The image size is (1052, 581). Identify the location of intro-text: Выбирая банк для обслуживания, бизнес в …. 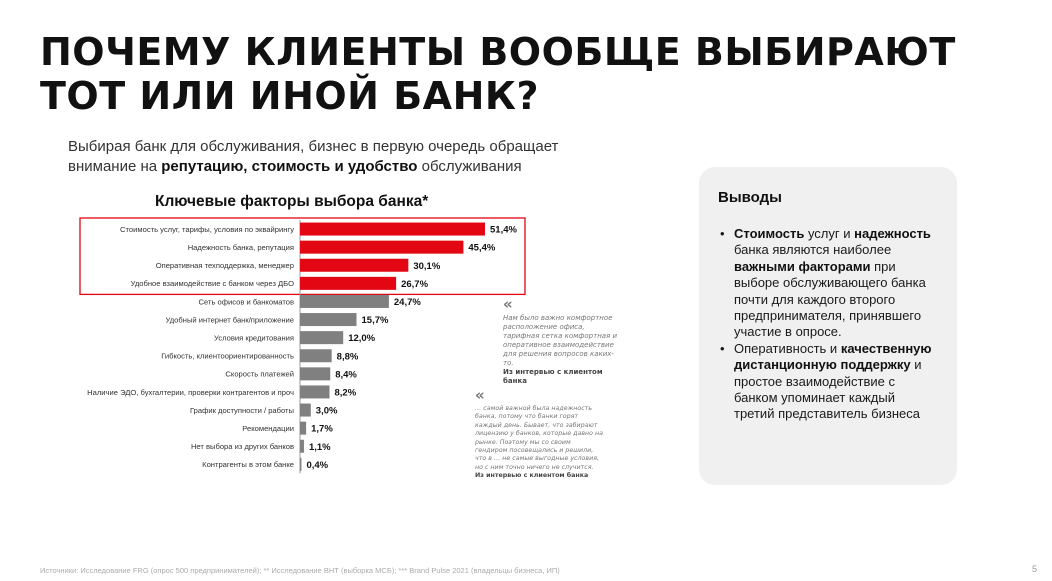
(348, 157).